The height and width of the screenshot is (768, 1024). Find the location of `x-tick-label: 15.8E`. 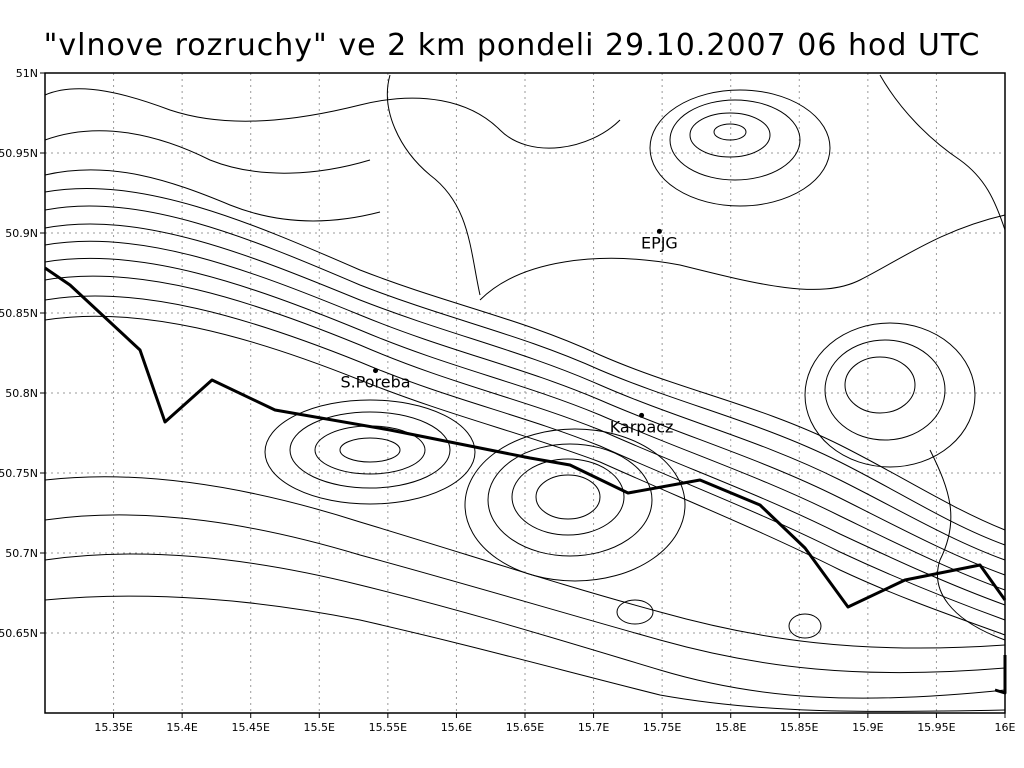

x-tick-label: 15.8E is located at coordinates (730, 727).